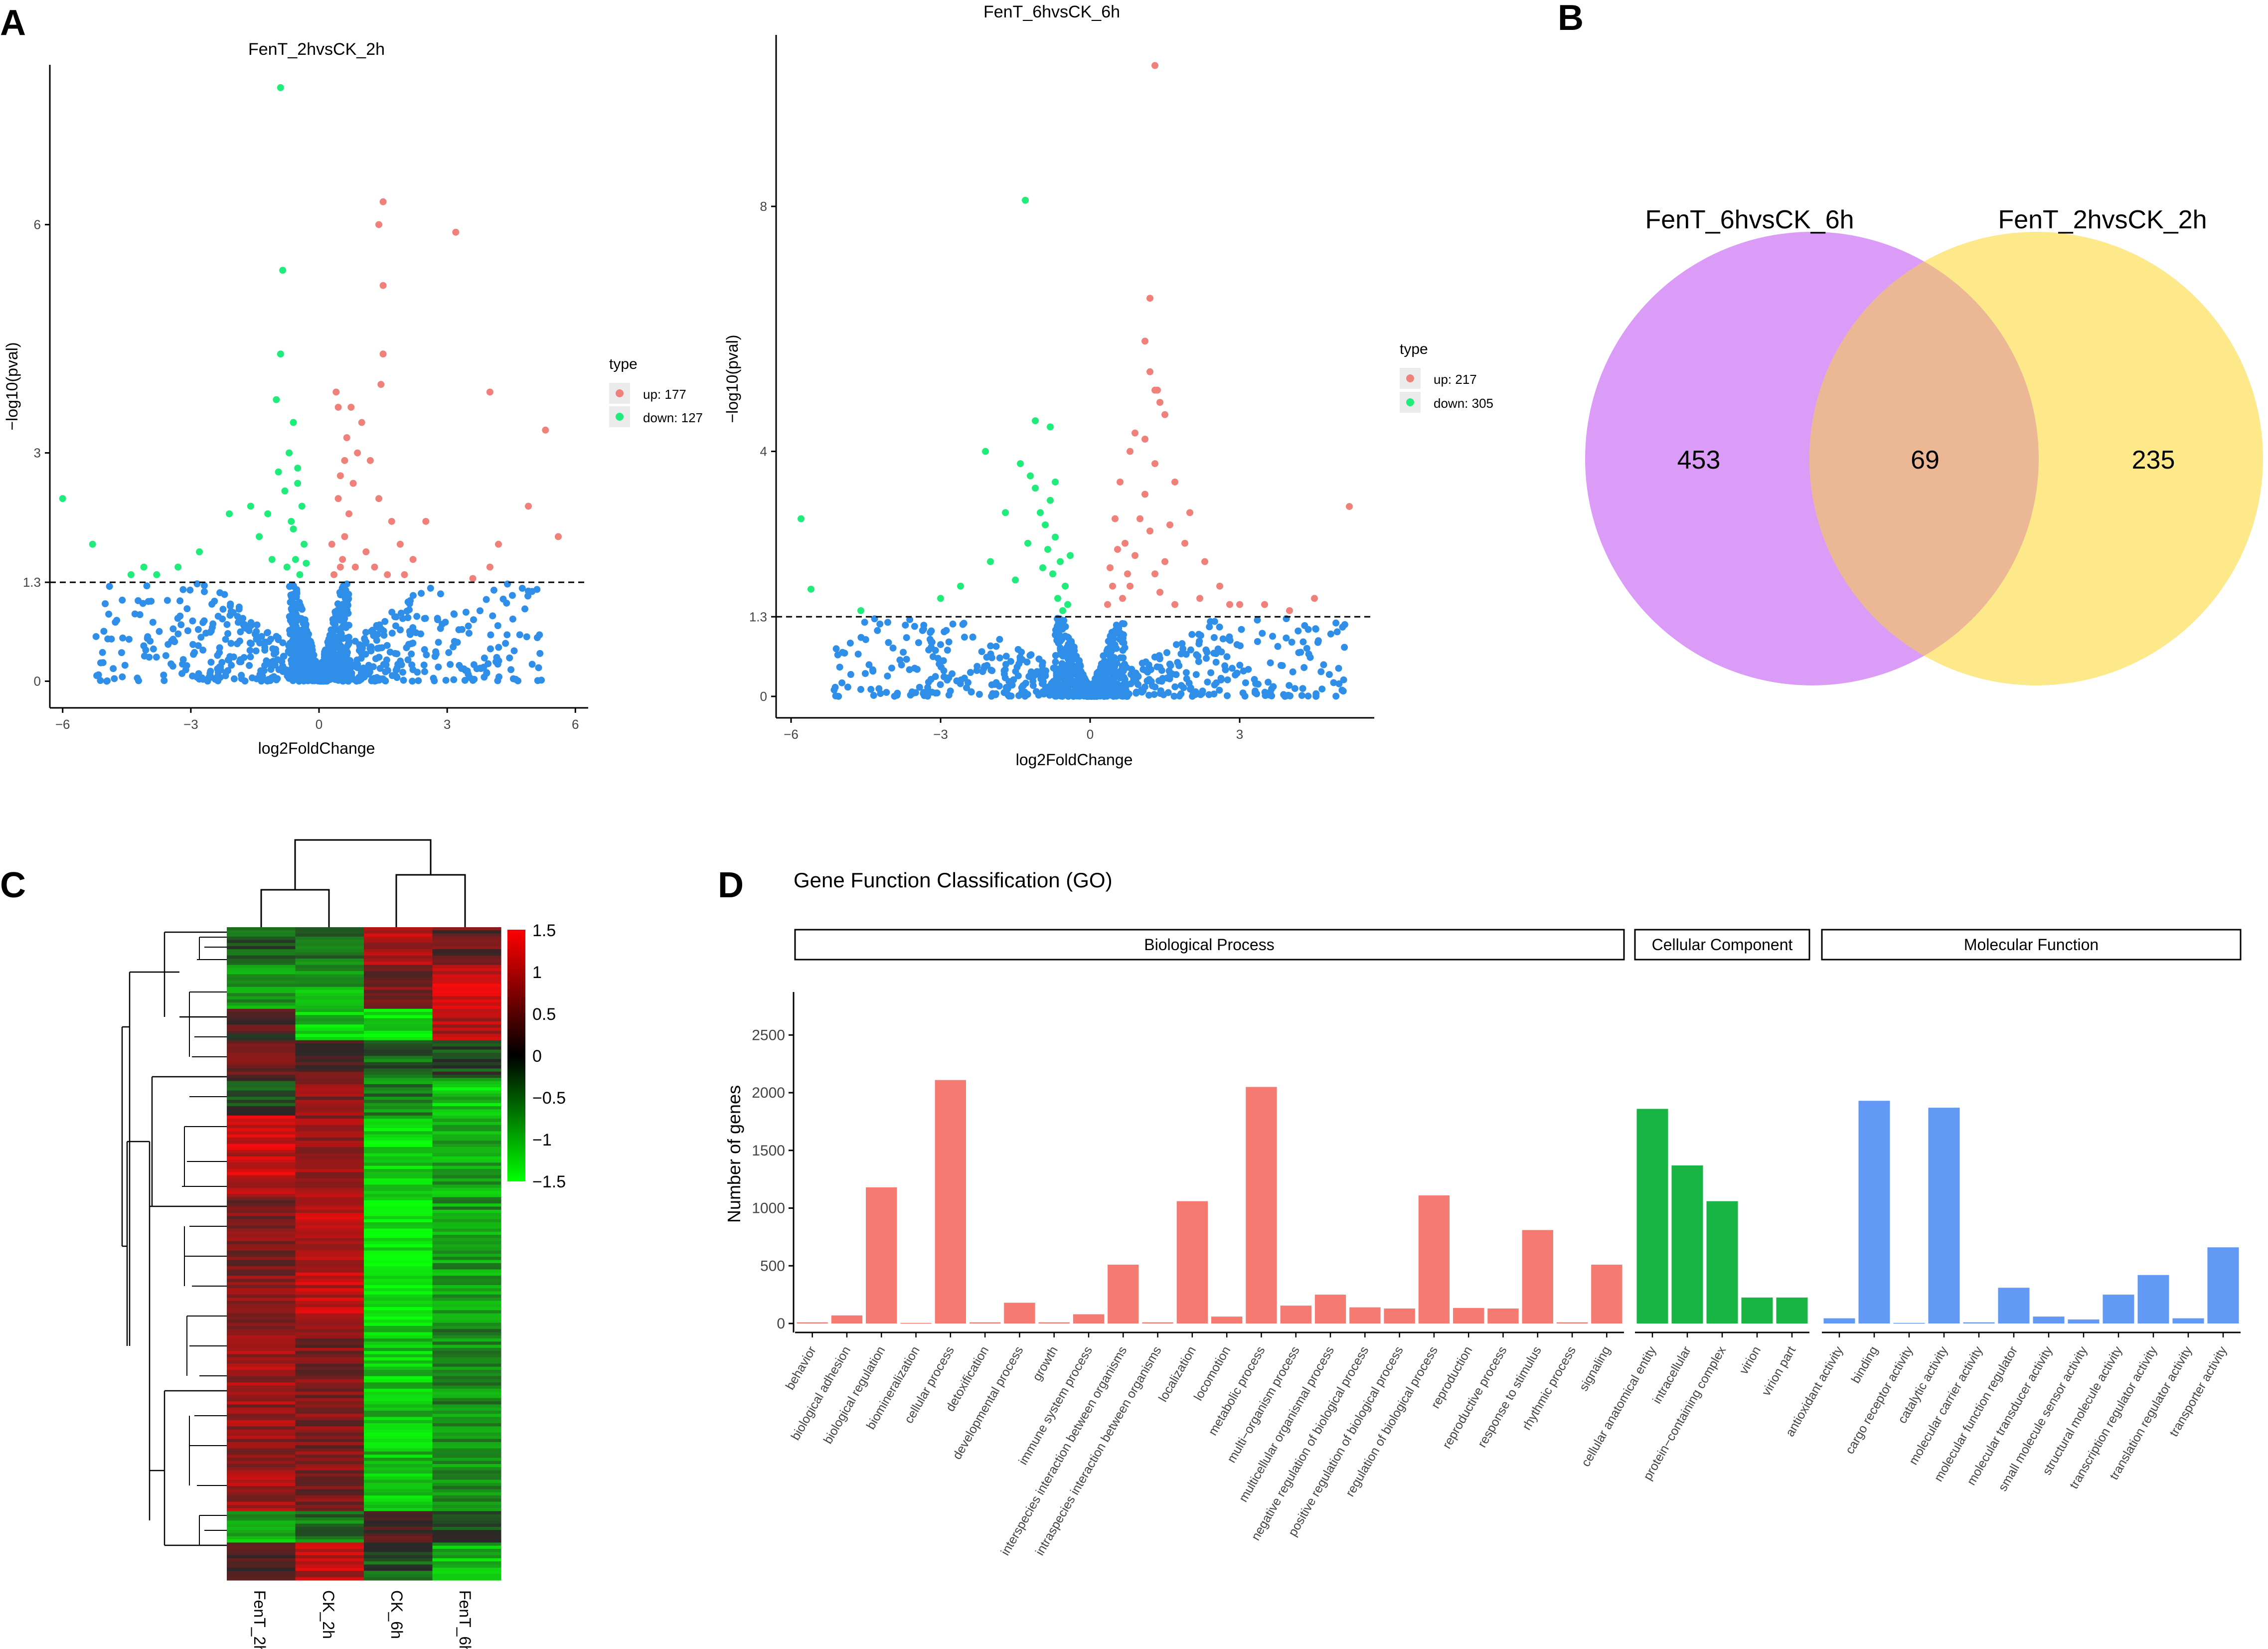 The height and width of the screenshot is (1649, 2268). I want to click on v2h-down-point, so click(291, 521).